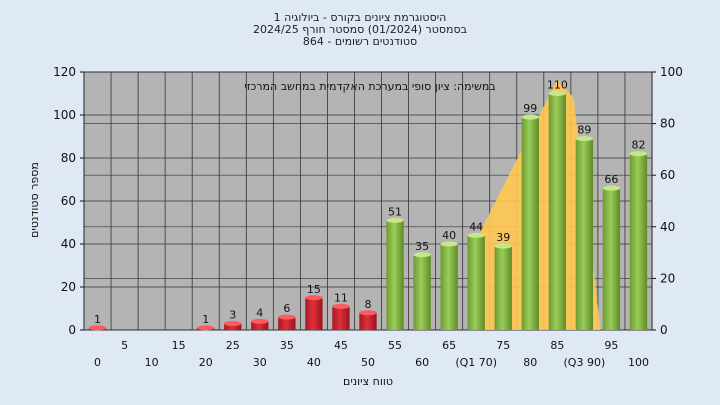 Image resolution: width=720 pixels, height=405 pixels. What do you see at coordinates (584, 130) in the screenshot?
I see `bar-value-label: 89` at bounding box center [584, 130].